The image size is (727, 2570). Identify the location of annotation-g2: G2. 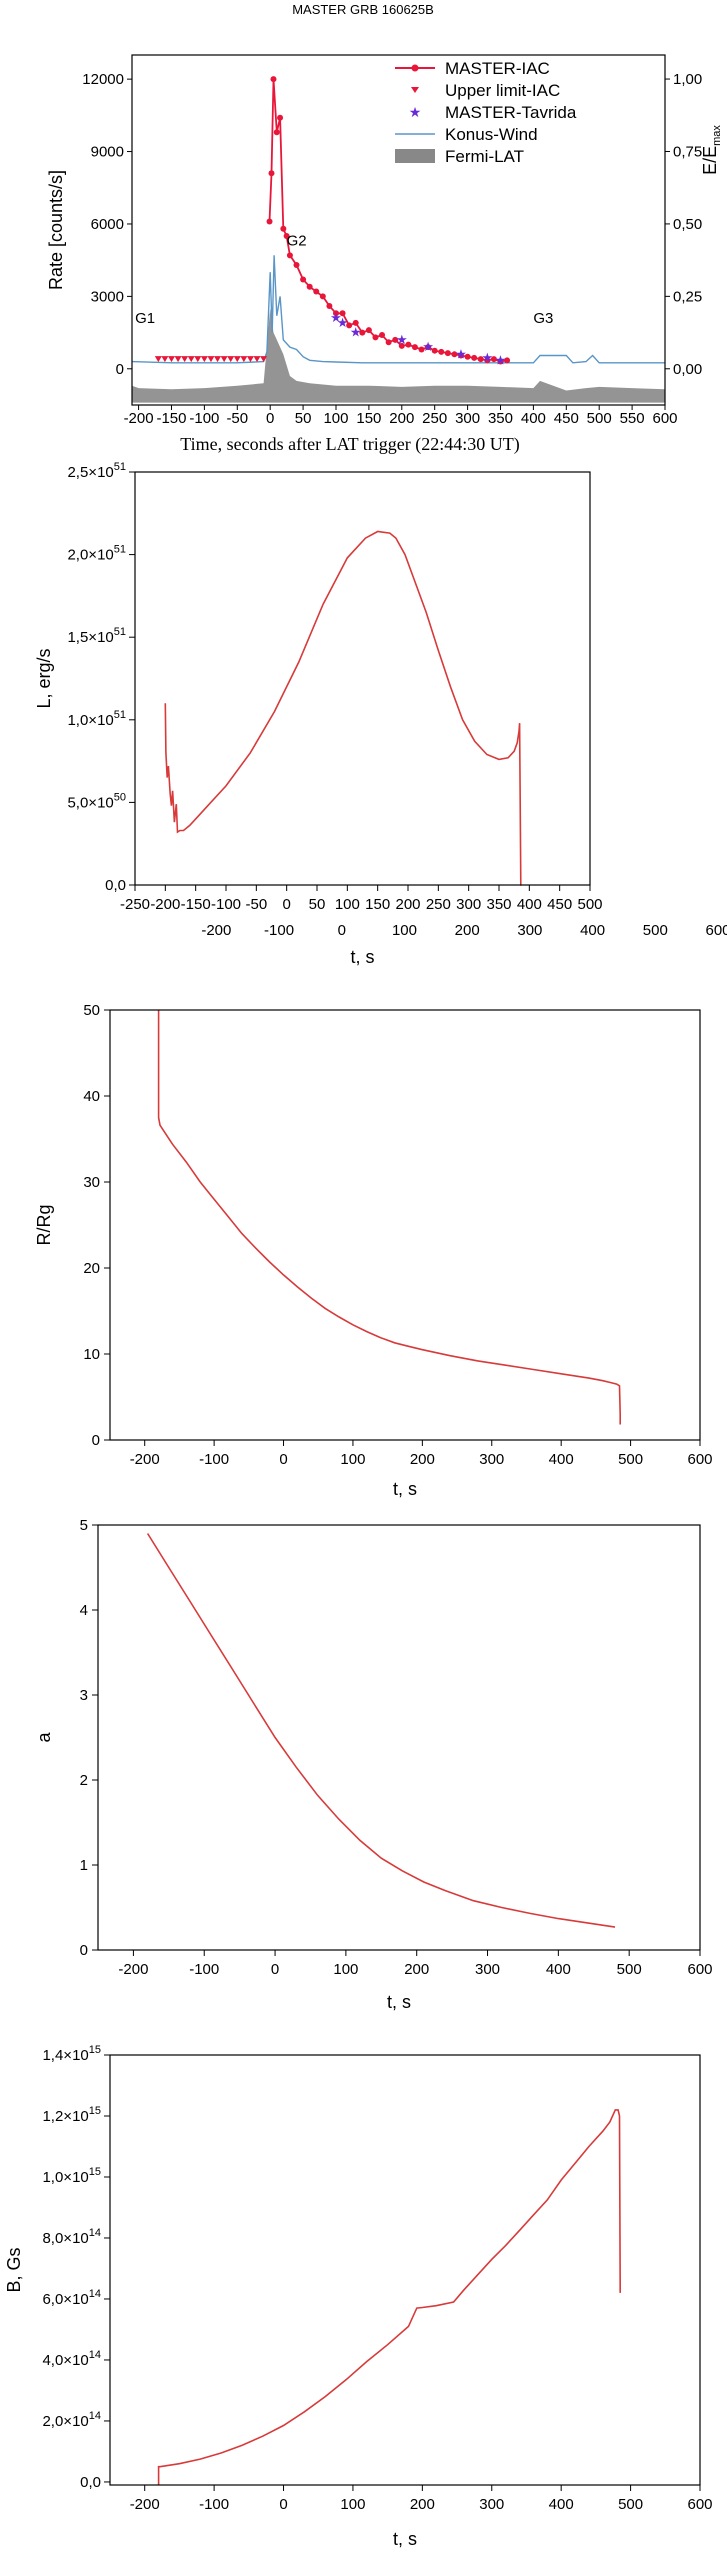
(297, 241).